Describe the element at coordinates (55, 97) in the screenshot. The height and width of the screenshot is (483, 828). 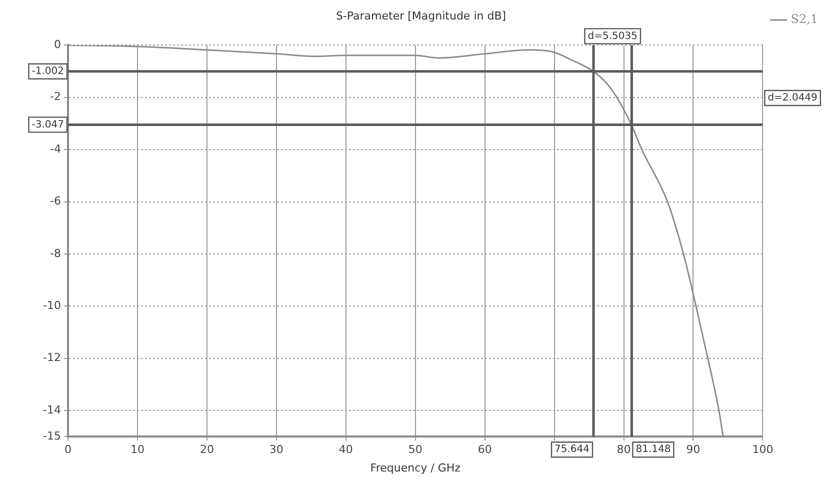
I see `y-tick-label: -2` at that location.